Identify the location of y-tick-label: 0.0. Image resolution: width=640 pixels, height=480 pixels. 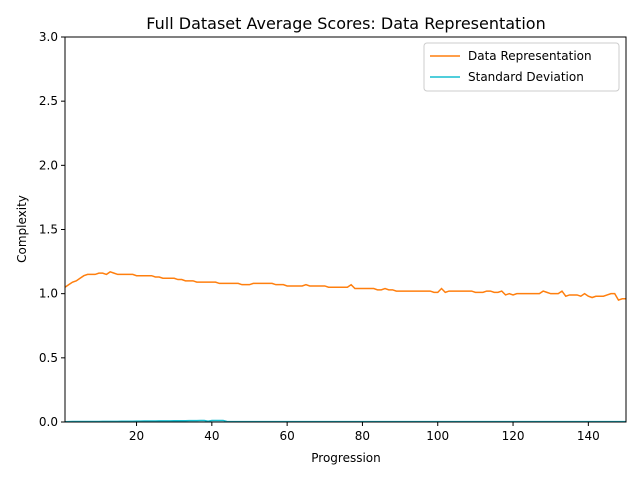
(48, 422).